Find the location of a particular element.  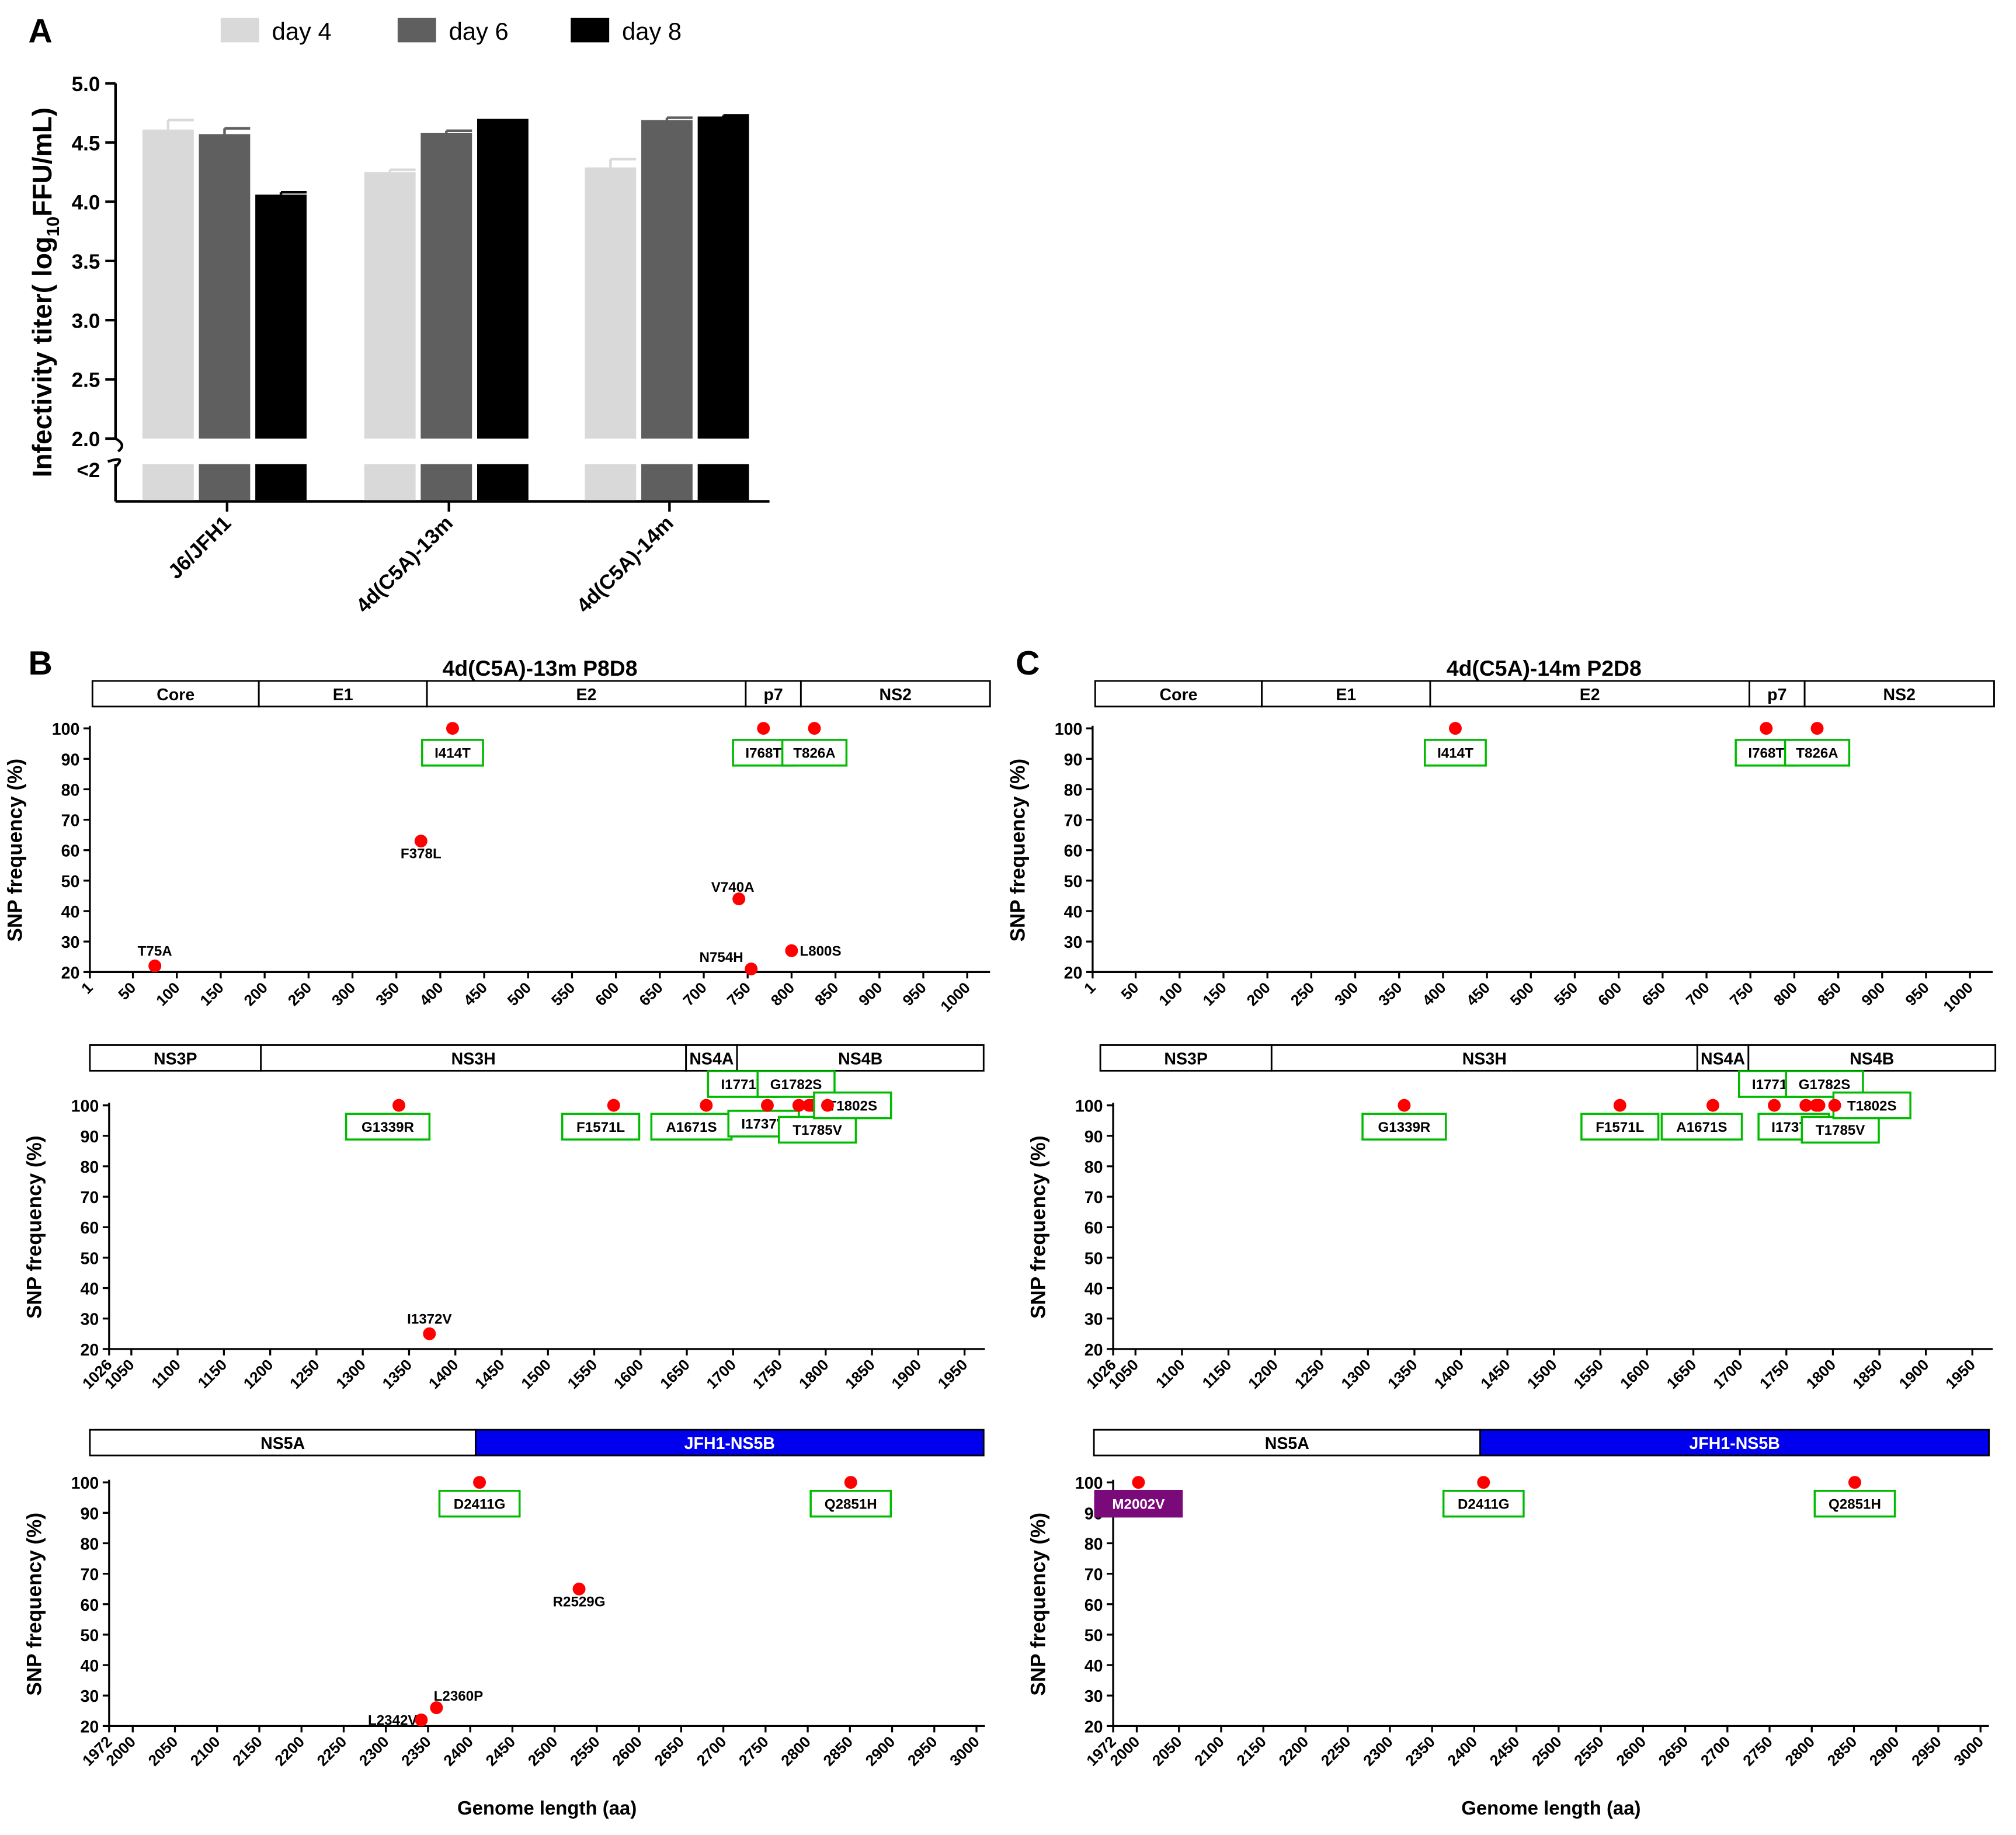

x-tick-label: 1150 is located at coordinates (212, 1374).